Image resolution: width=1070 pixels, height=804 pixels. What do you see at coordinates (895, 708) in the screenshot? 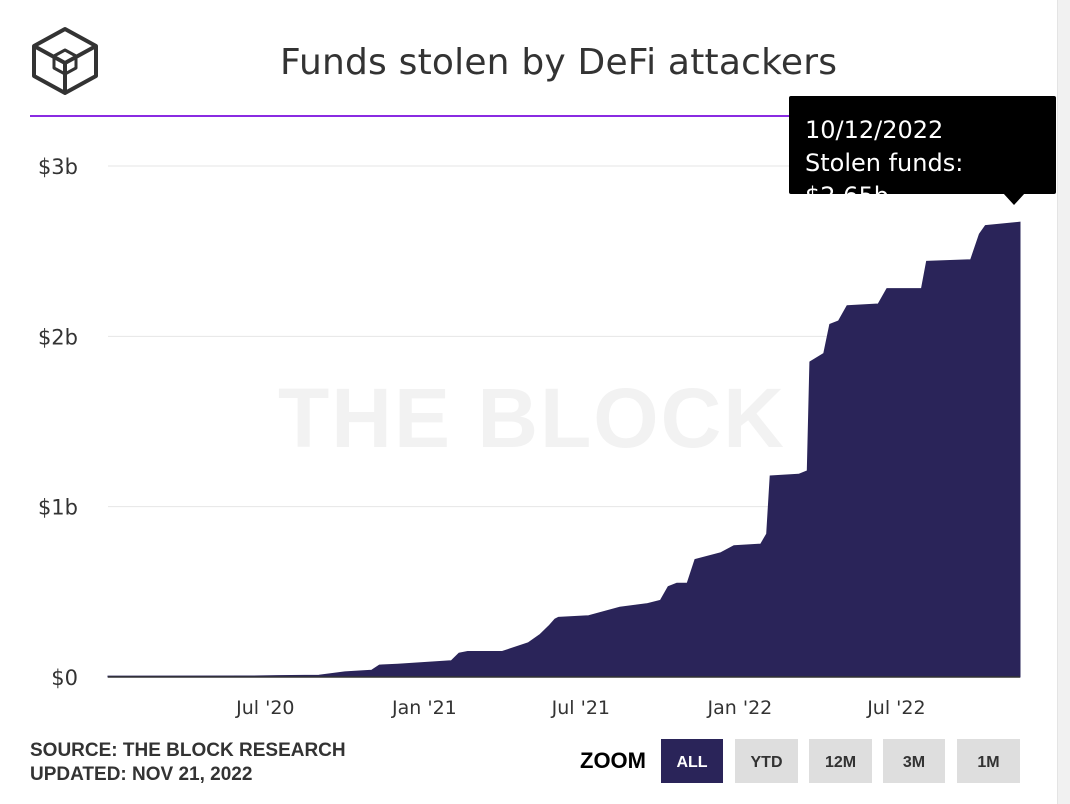
I see `x-tick-label: Jul '22` at bounding box center [895, 708].